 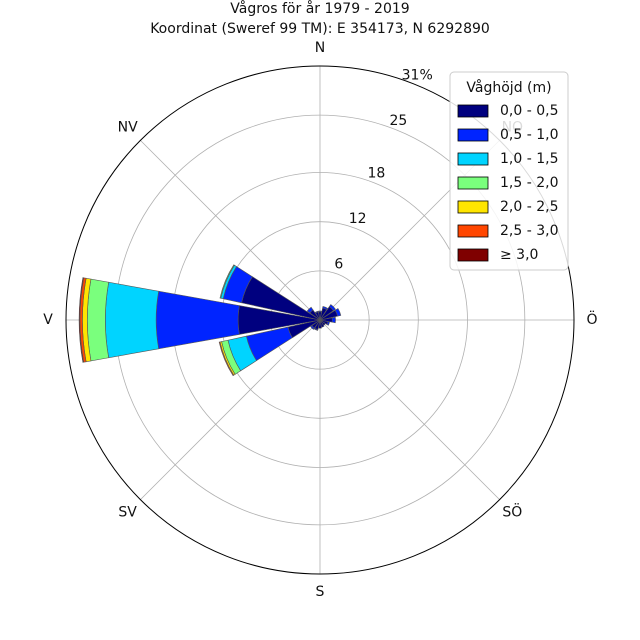 What do you see at coordinates (48, 320) in the screenshot?
I see `direction-label: V` at bounding box center [48, 320].